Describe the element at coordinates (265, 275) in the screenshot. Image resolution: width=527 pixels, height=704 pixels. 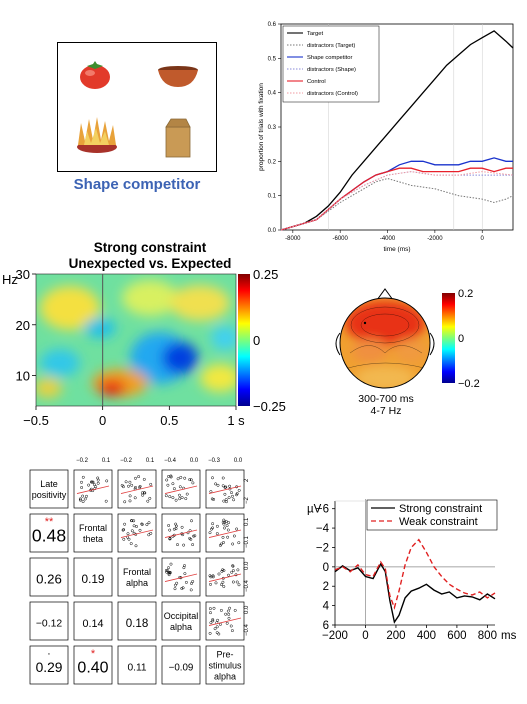
I see `tf-colorbar-label: 0.25` at that location.